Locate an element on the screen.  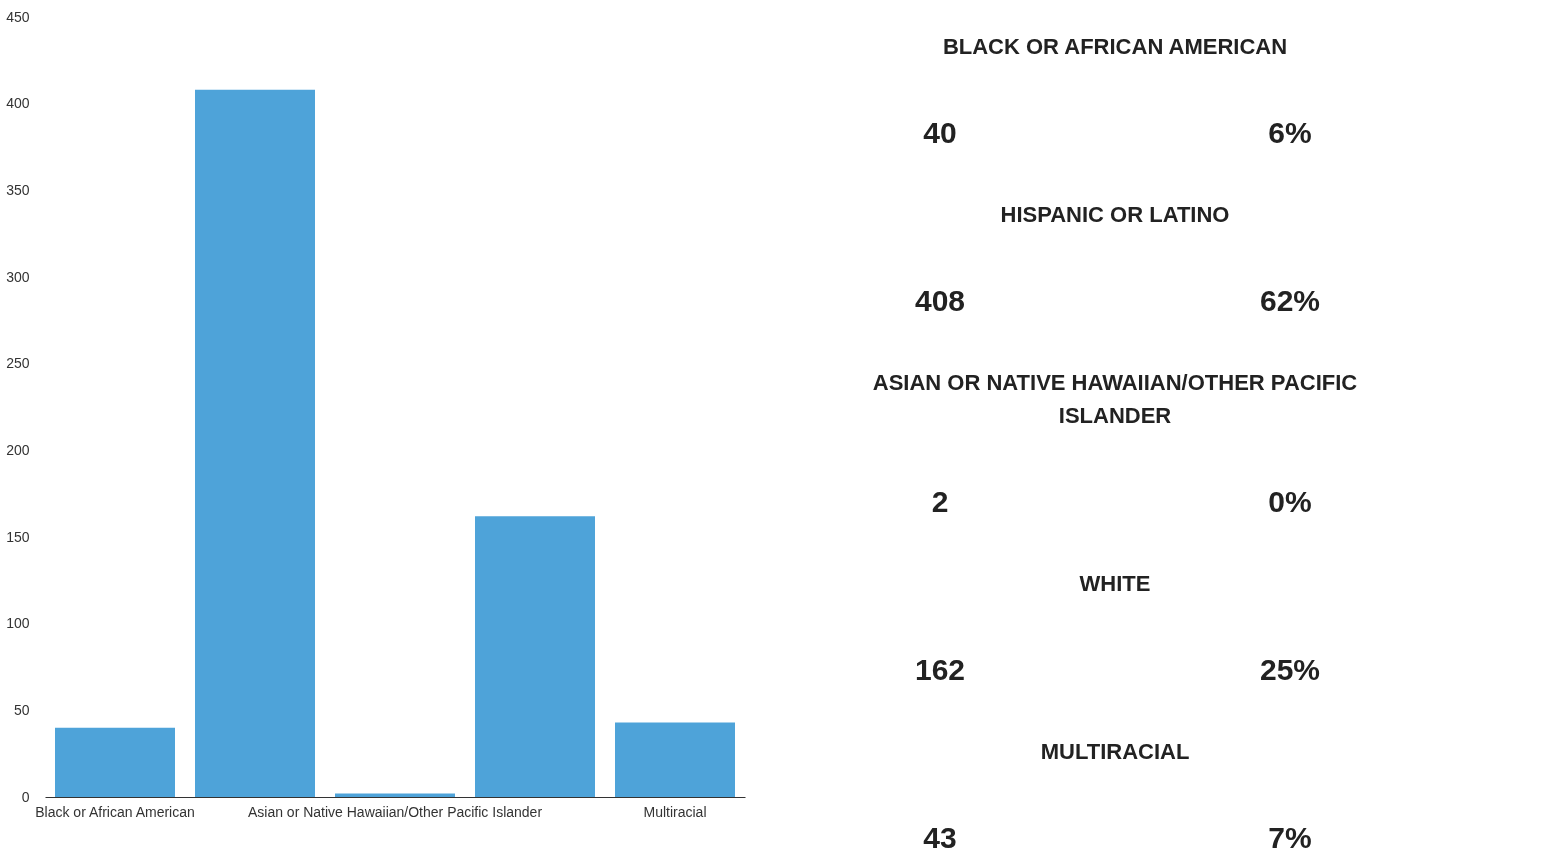
text: 62% is located at coordinates (1290, 300).